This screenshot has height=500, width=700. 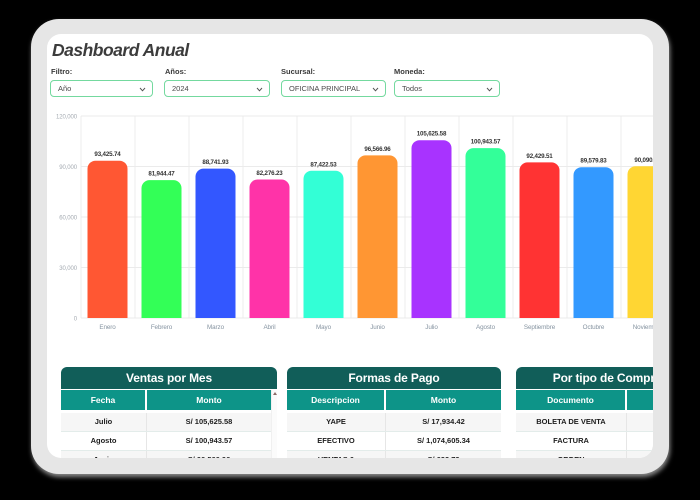 What do you see at coordinates (215, 162) in the screenshot?
I see `svg-text: 88,741.93` at bounding box center [215, 162].